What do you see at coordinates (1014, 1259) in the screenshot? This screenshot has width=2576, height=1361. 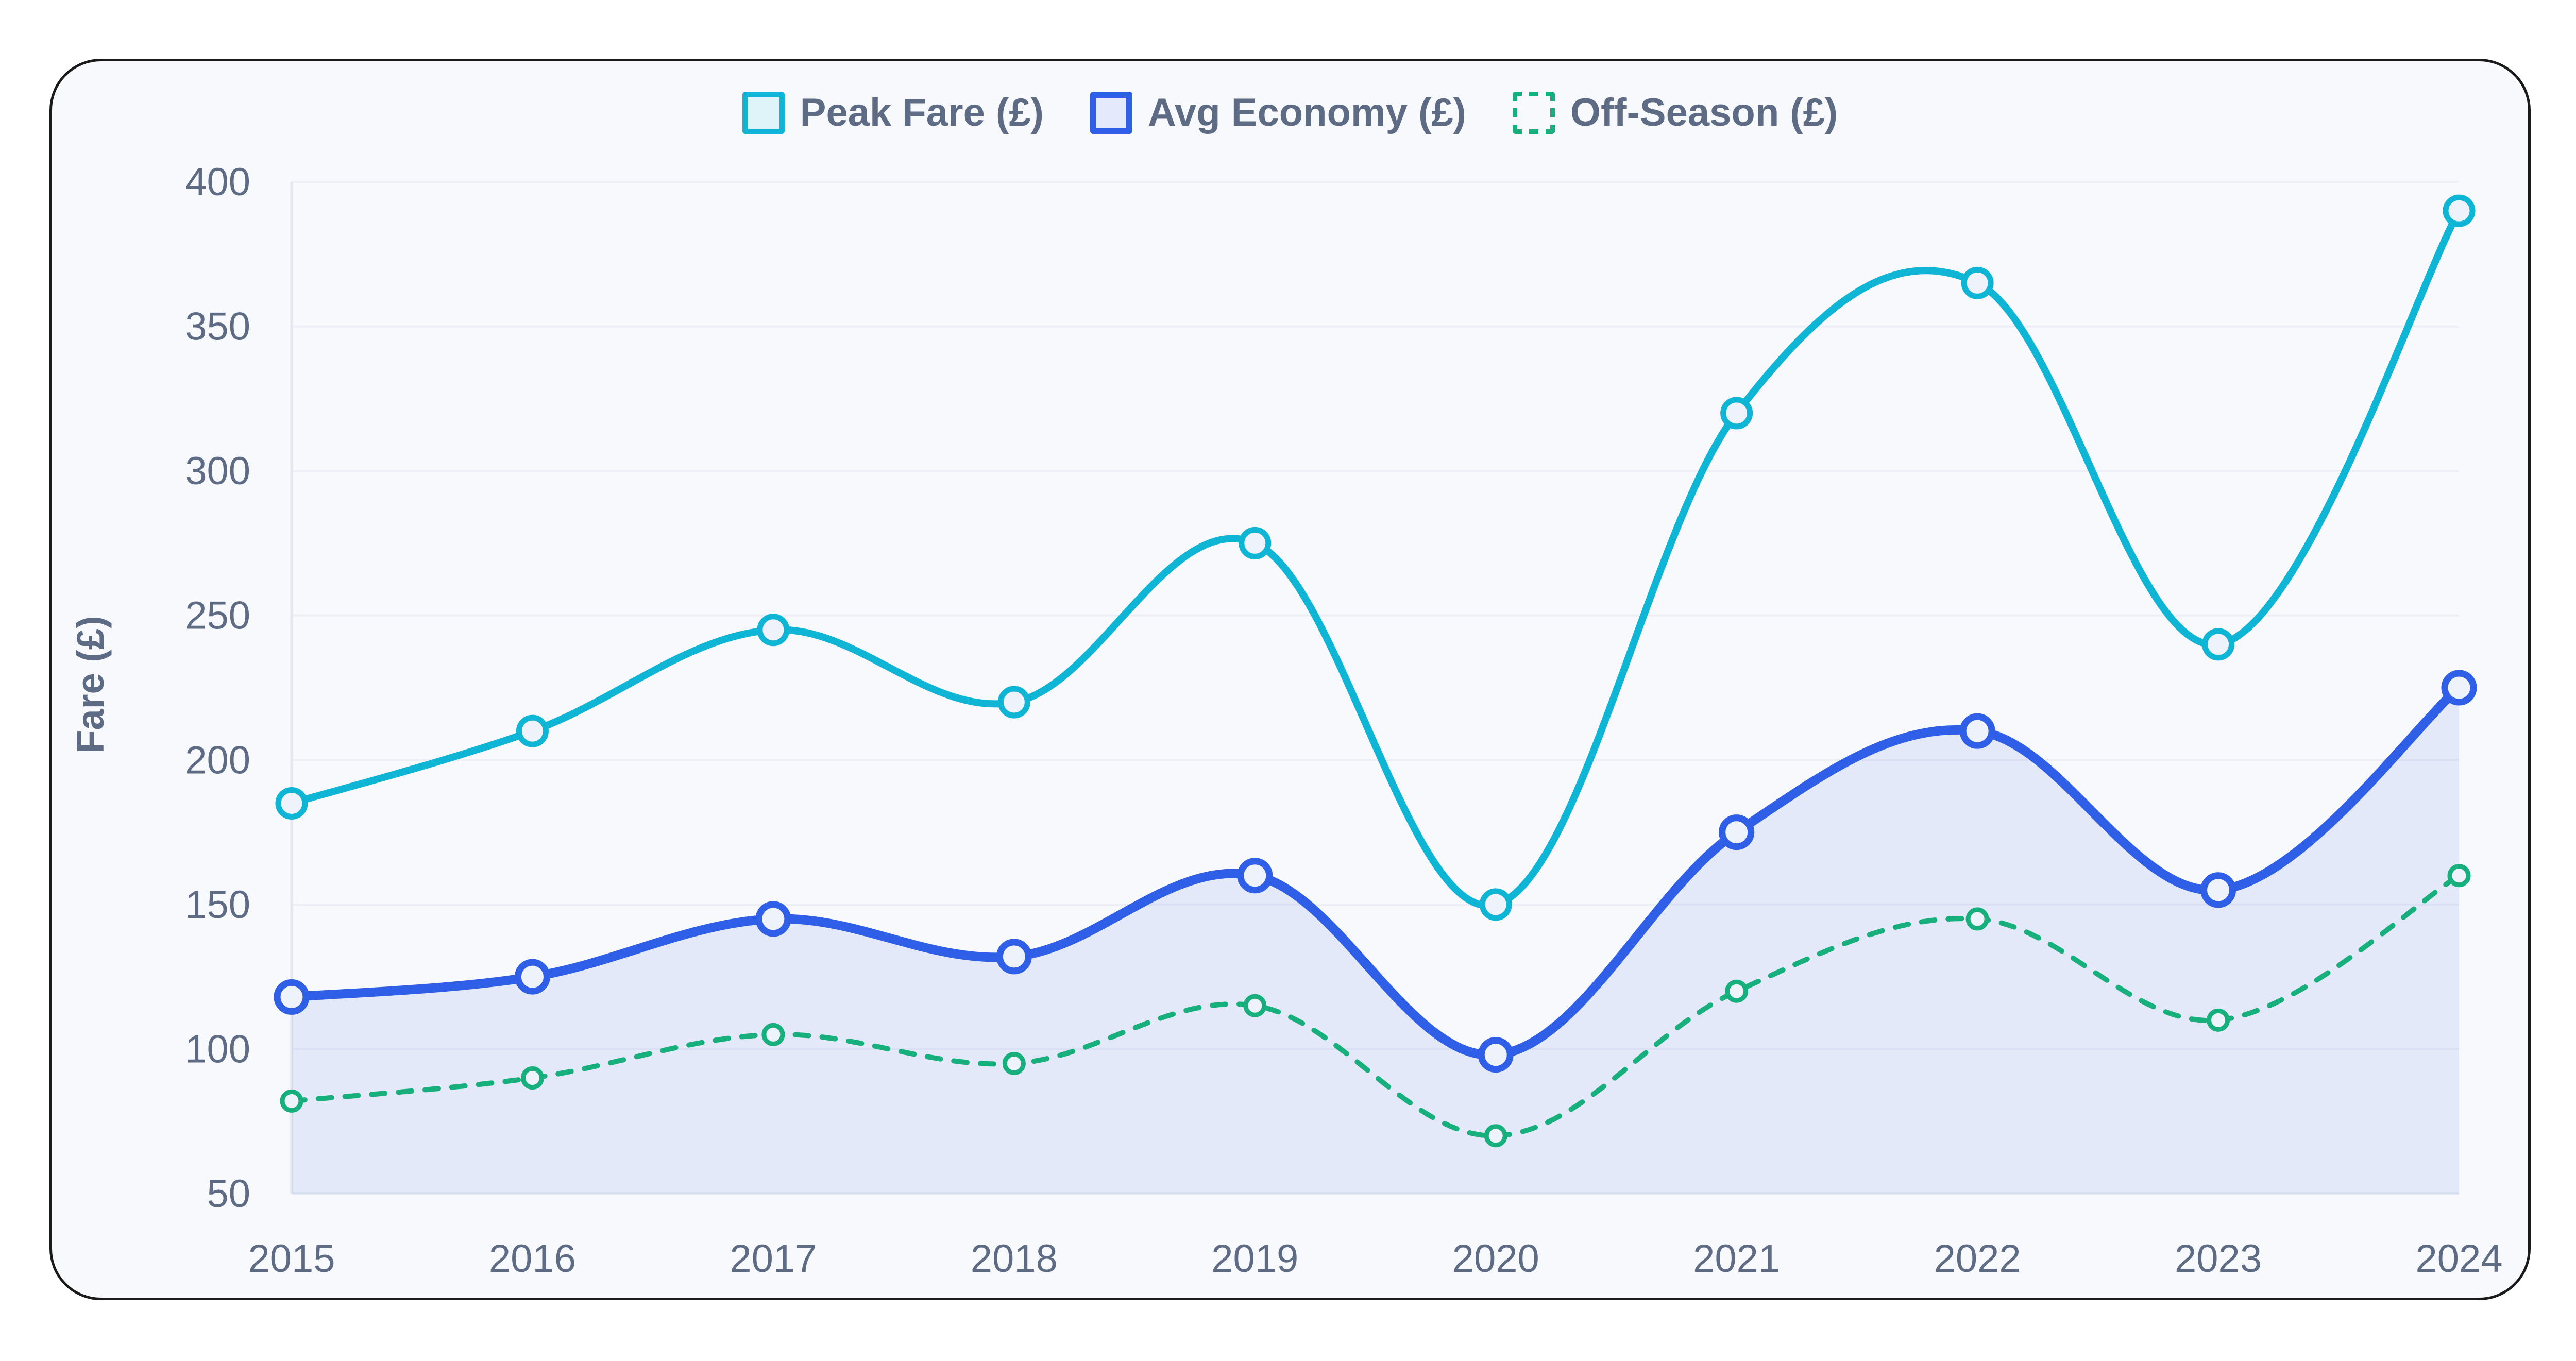 I see `x-tick-label: 2018` at bounding box center [1014, 1259].